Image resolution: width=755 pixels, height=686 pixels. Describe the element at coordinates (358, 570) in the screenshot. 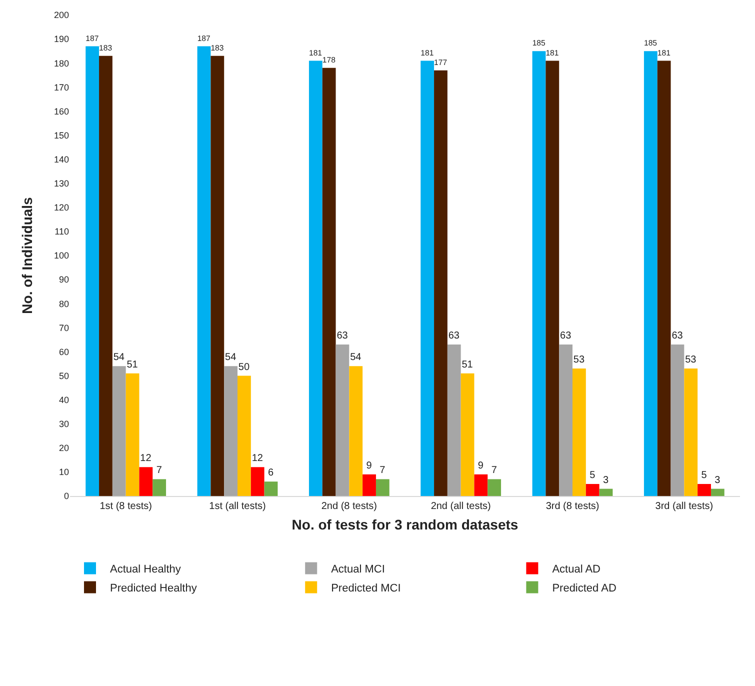

I see `legend-label: Actual MCI` at that location.